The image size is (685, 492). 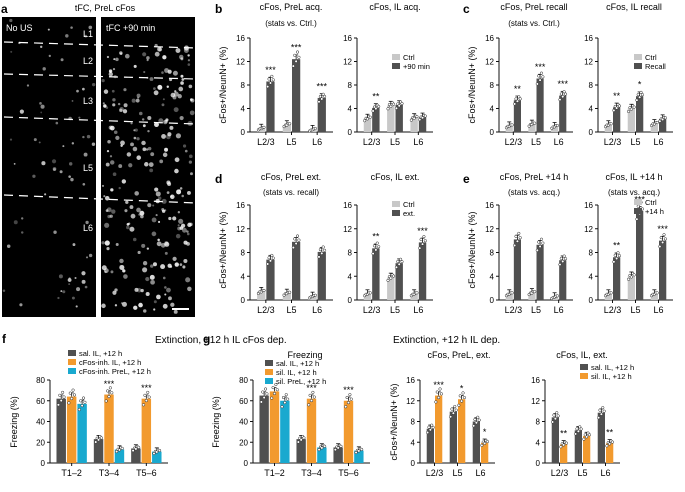 I want to click on x-tick-label: L2/3, so click(x=613, y=142).